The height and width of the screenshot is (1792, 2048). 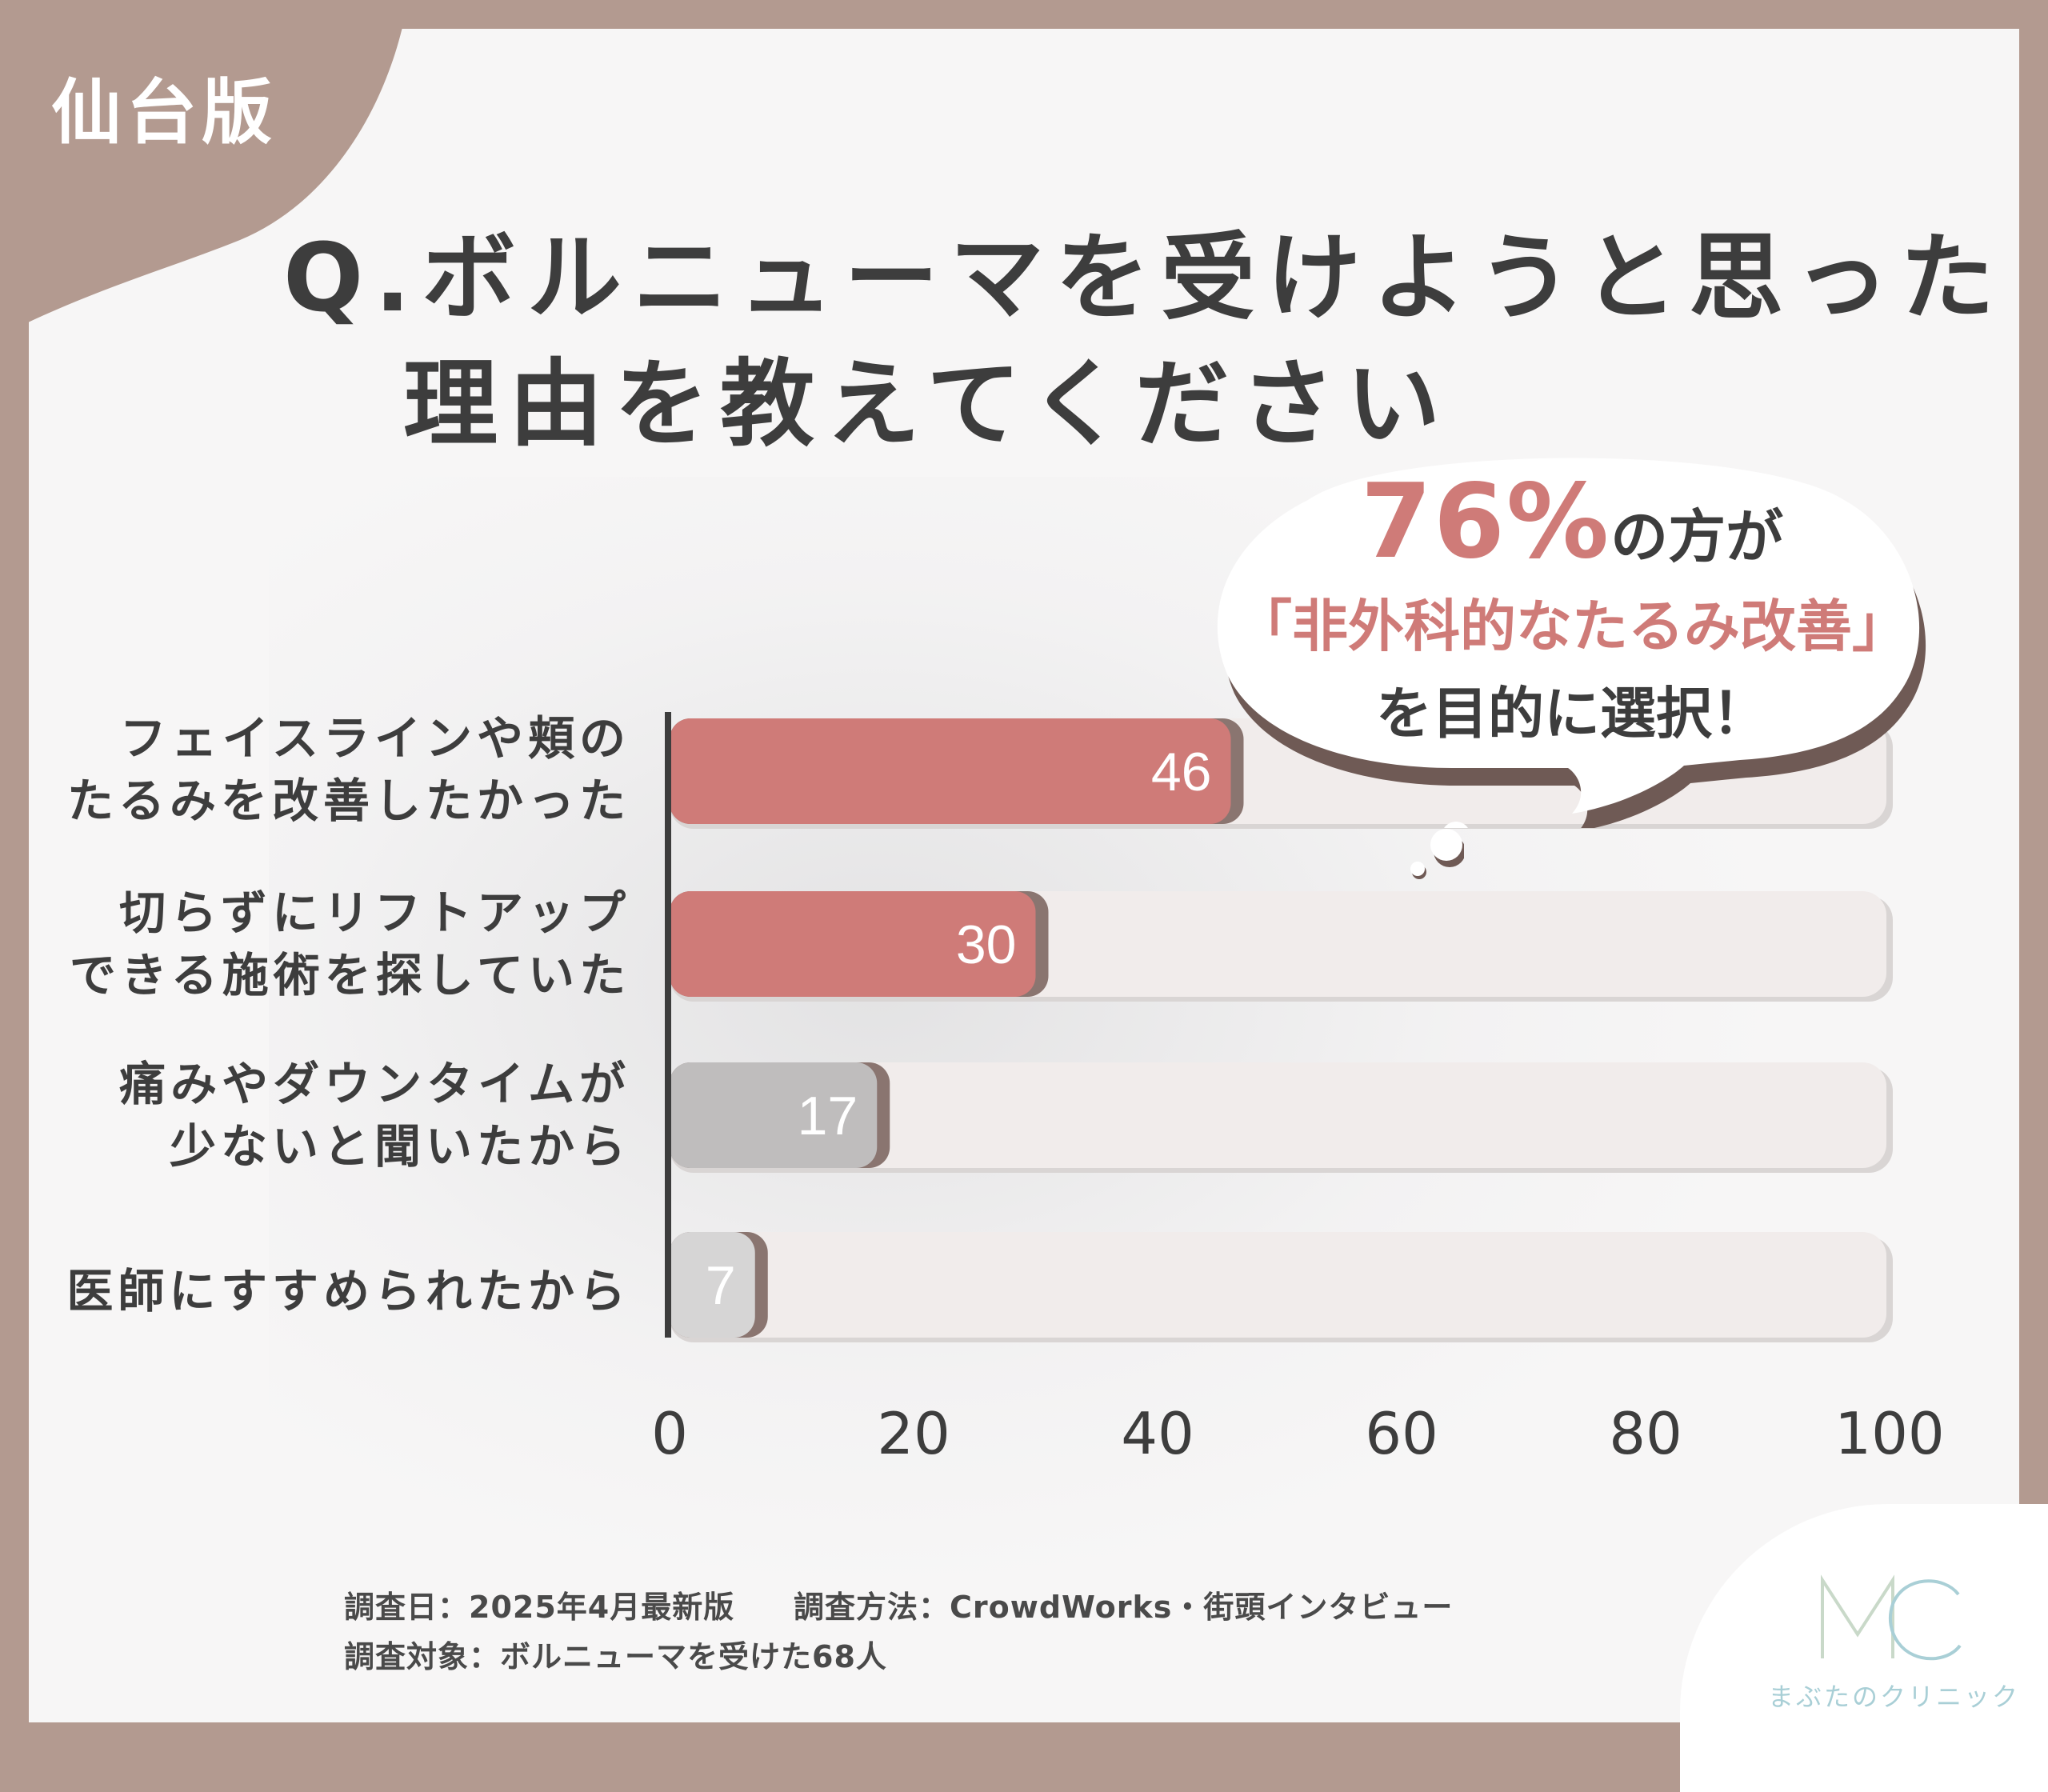 I want to click on category-label-1-line-1: フェイスラインや頬の, so click(x=374, y=738).